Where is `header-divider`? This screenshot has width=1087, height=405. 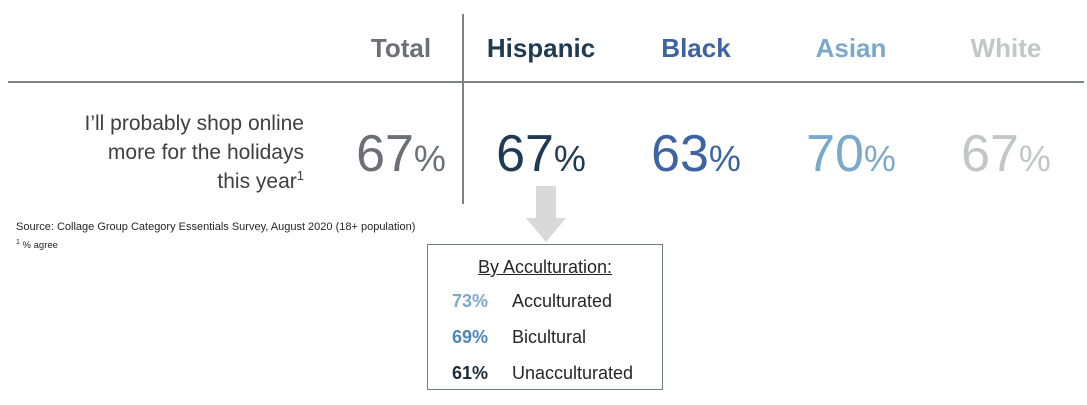 header-divider is located at coordinates (546, 82).